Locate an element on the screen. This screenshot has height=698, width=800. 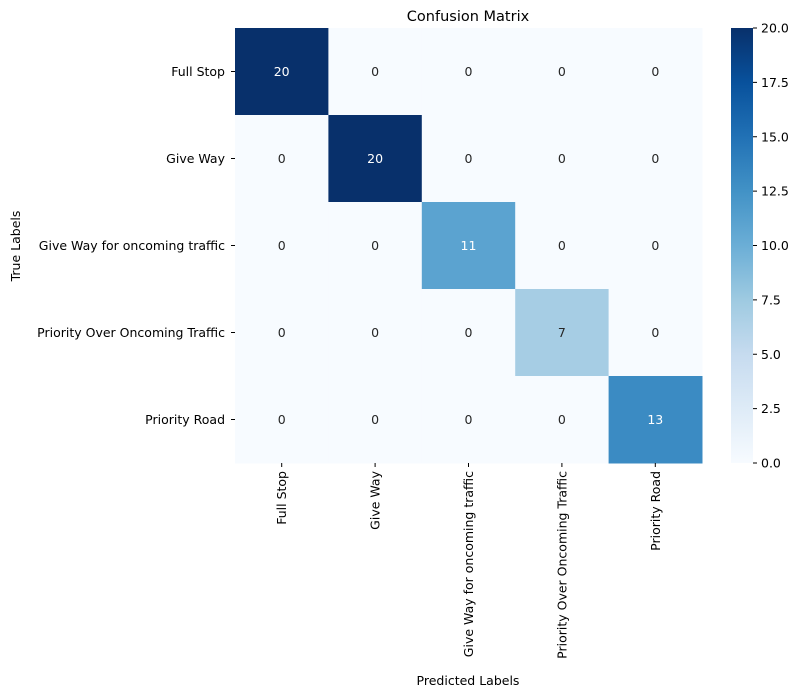
colorbar-tick-label: 20.0 is located at coordinates (775, 28).